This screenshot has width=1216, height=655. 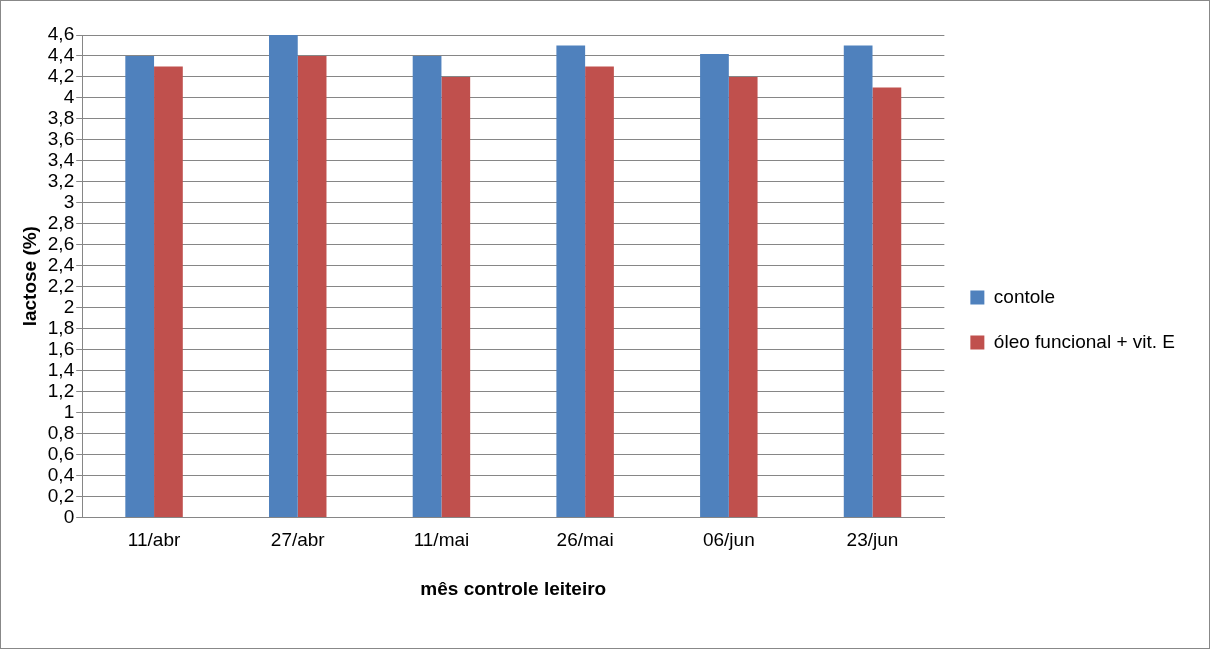 I want to click on y-tick-label: 1,6, so click(x=61, y=348).